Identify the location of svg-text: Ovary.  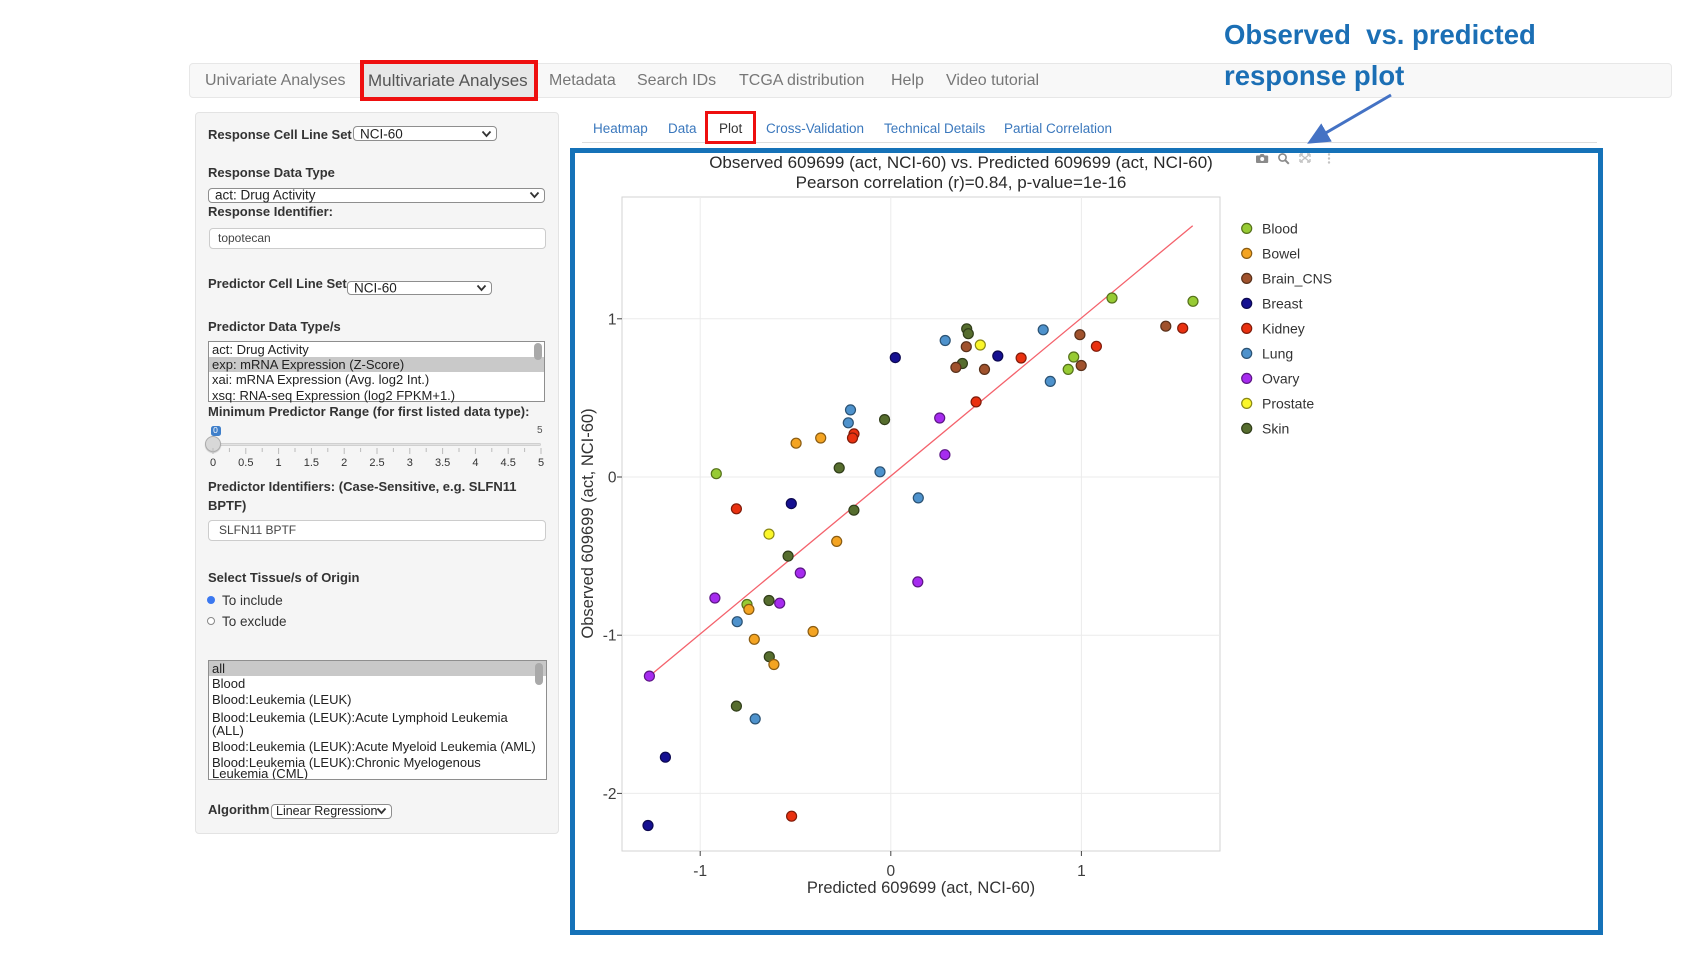
(1280, 378).